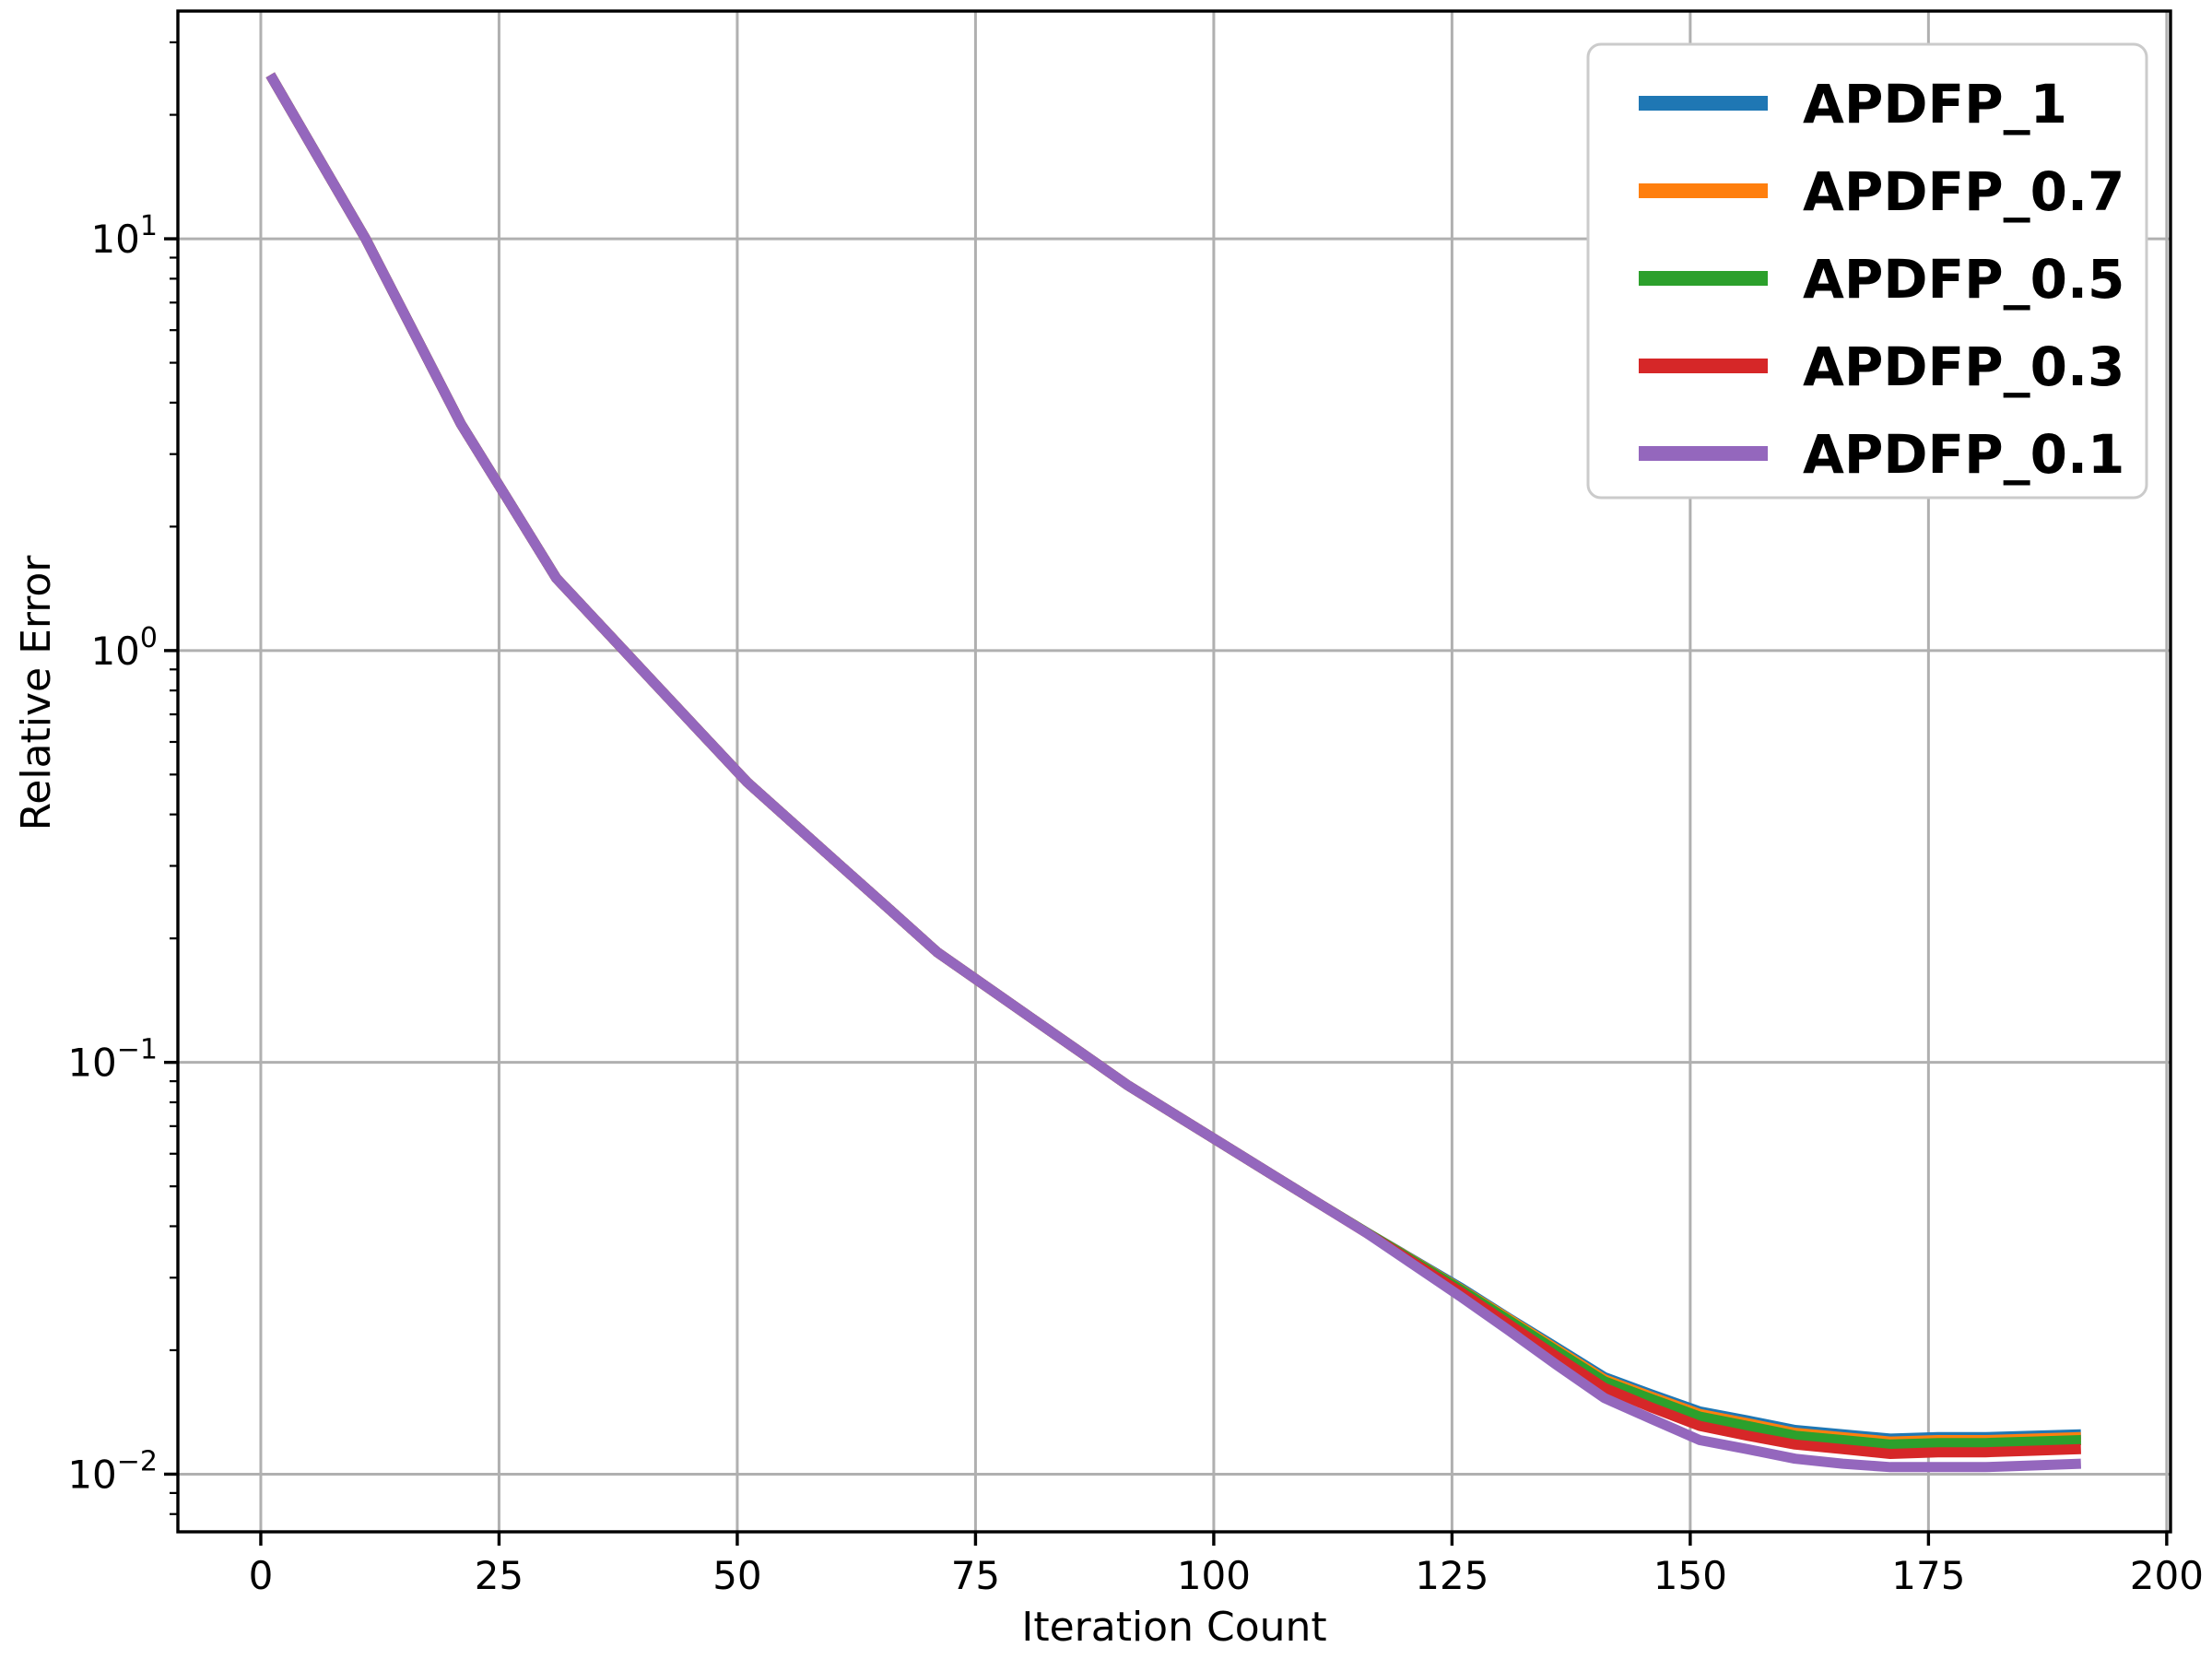 The width and height of the screenshot is (2212, 1659). I want to click on legend-label-APDFP_0.1: APDFP_0.1, so click(1963, 454).